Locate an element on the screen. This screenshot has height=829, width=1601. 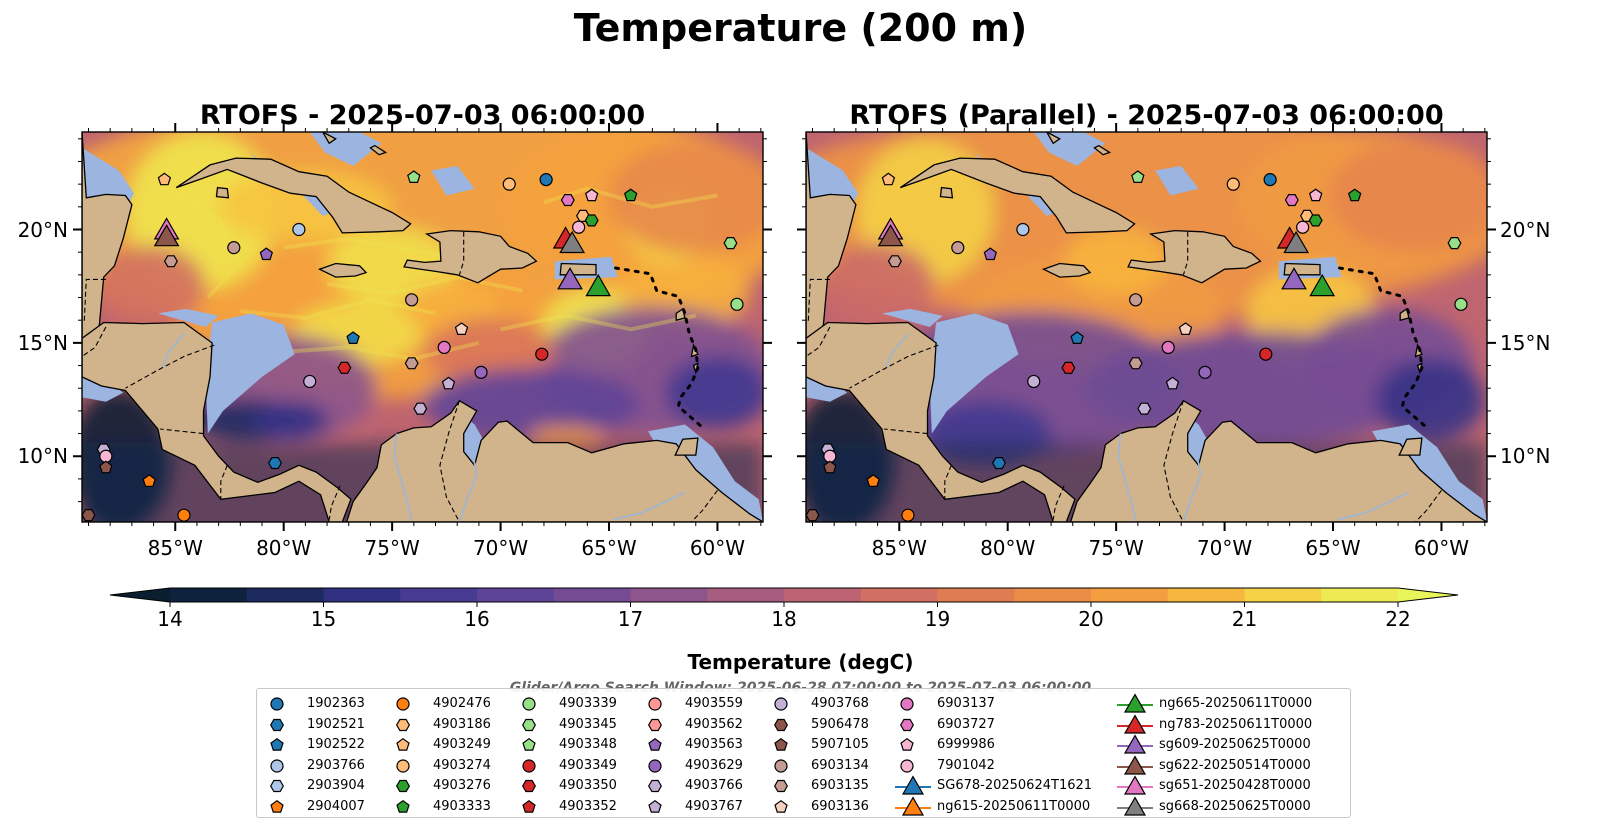
legend-item-label: 6903136 is located at coordinates (840, 806).